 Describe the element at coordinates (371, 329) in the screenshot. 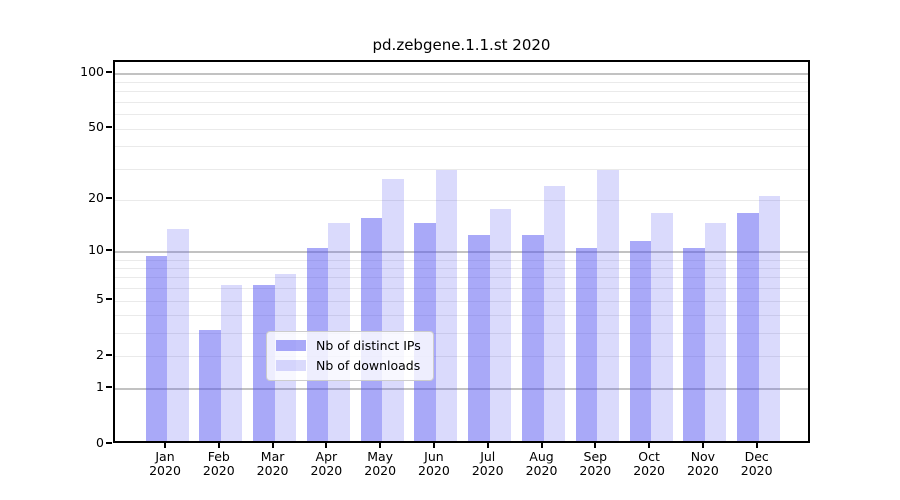

I see `bar-distinct-ips-may` at that location.